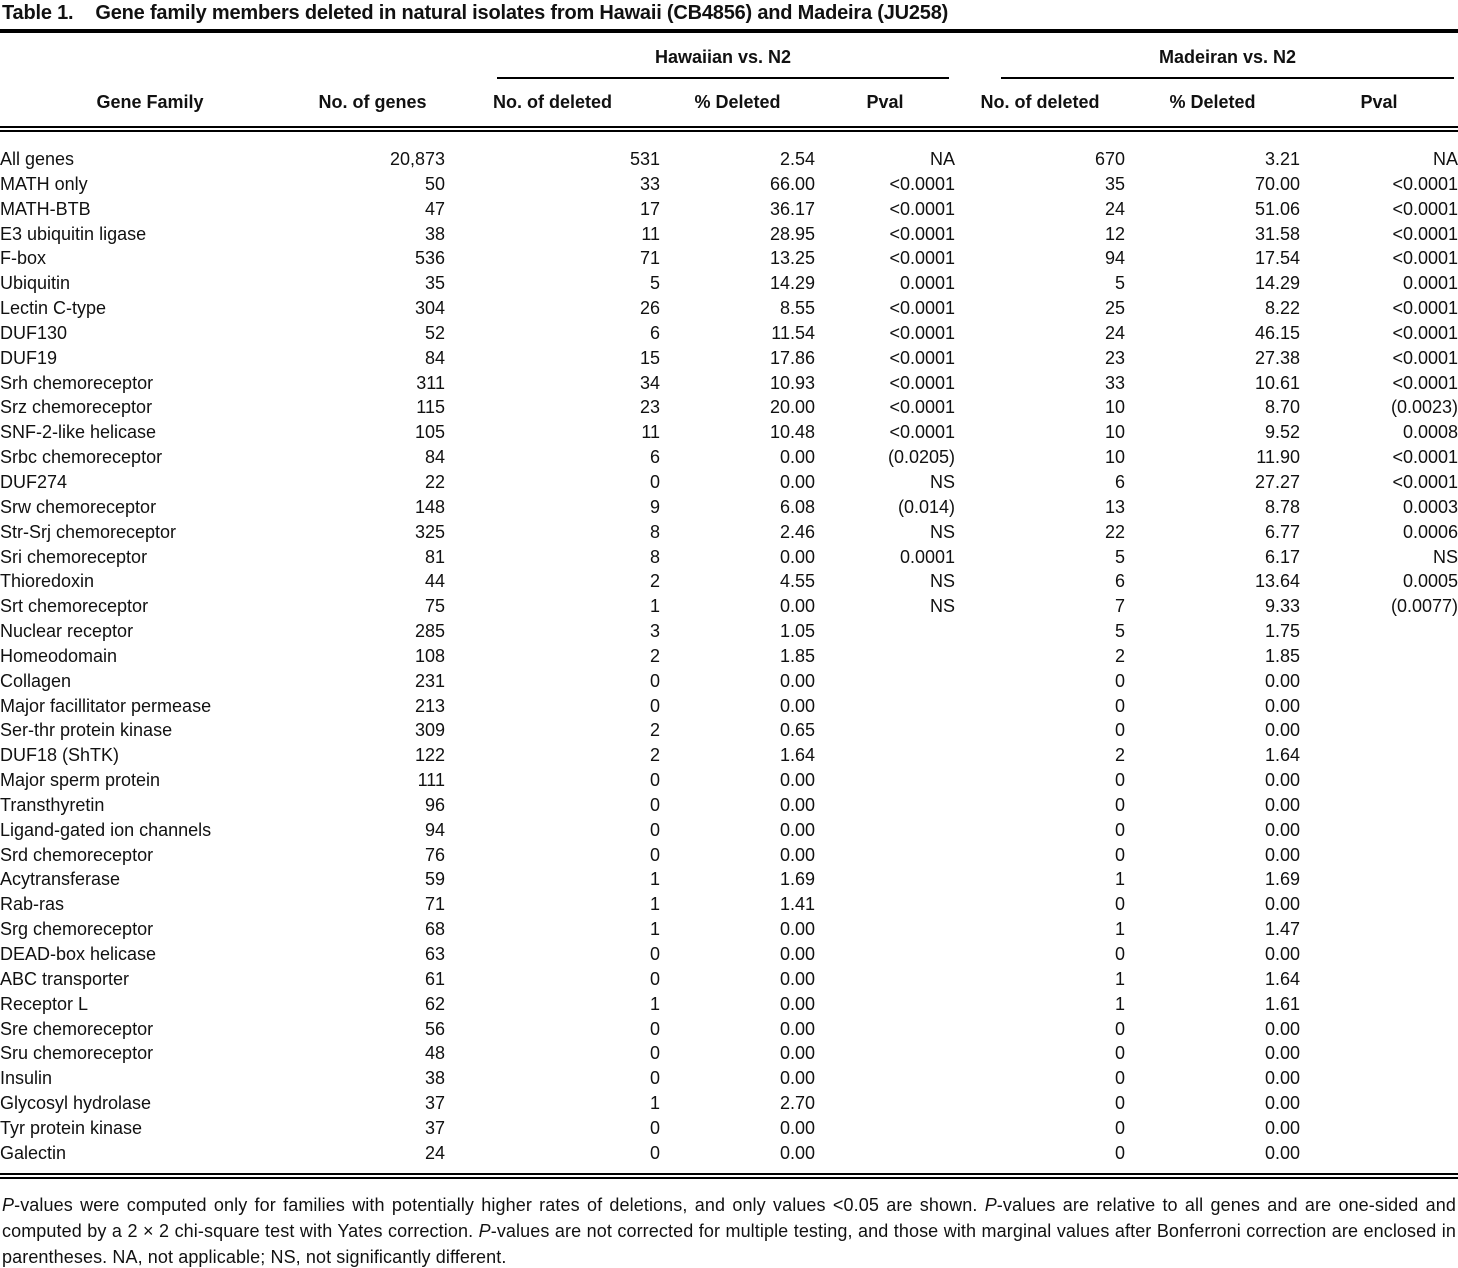 The image size is (1458, 1268). What do you see at coordinates (1277, 233) in the screenshot?
I see `value-cell: 31.58` at bounding box center [1277, 233].